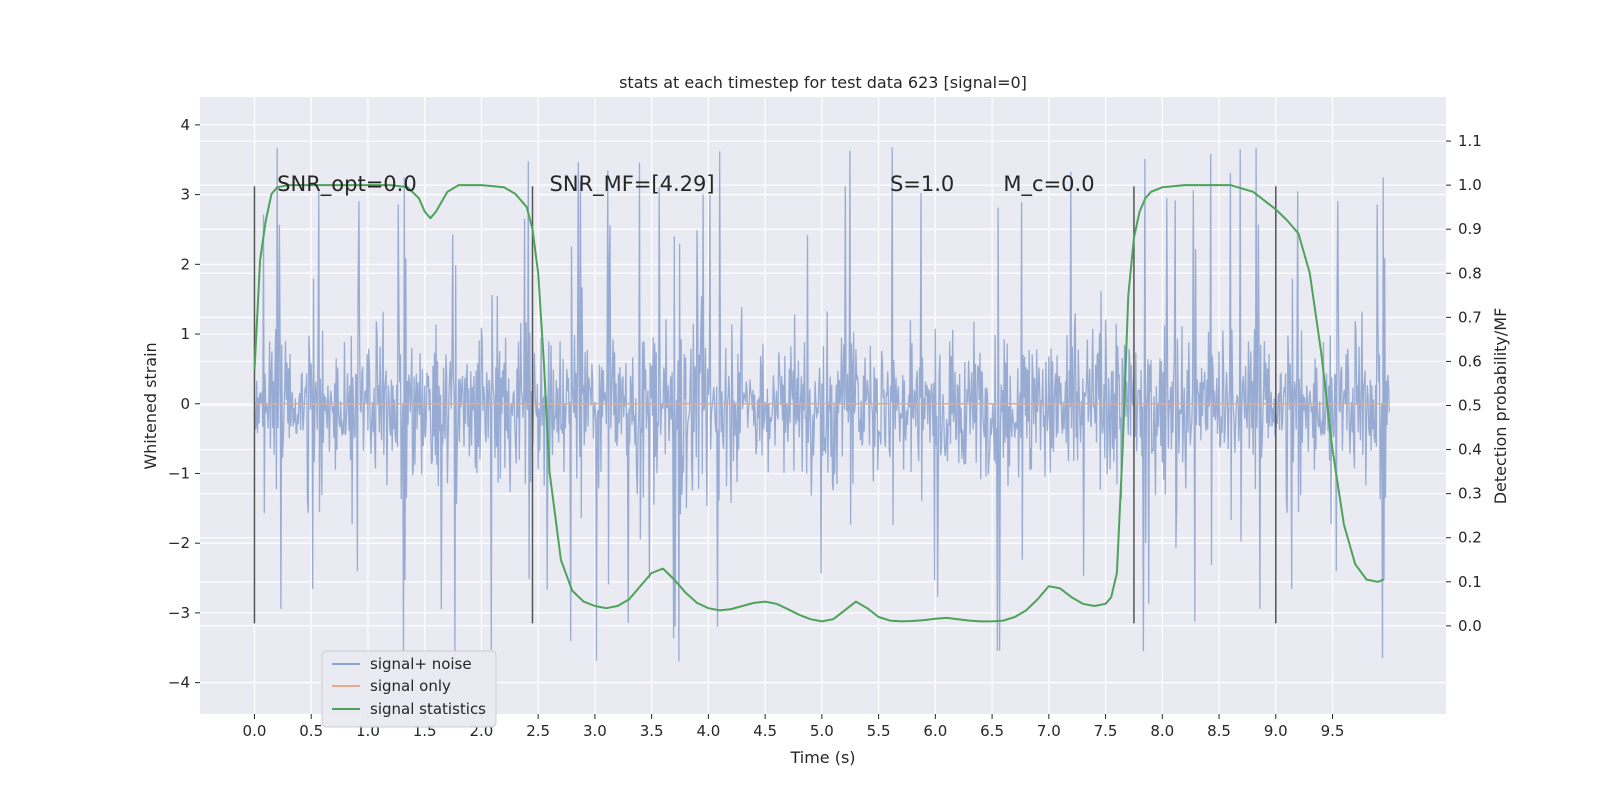 This screenshot has width=1600, height=800. What do you see at coordinates (595, 731) in the screenshot?
I see `x-tick-label-6: 3.0` at bounding box center [595, 731].